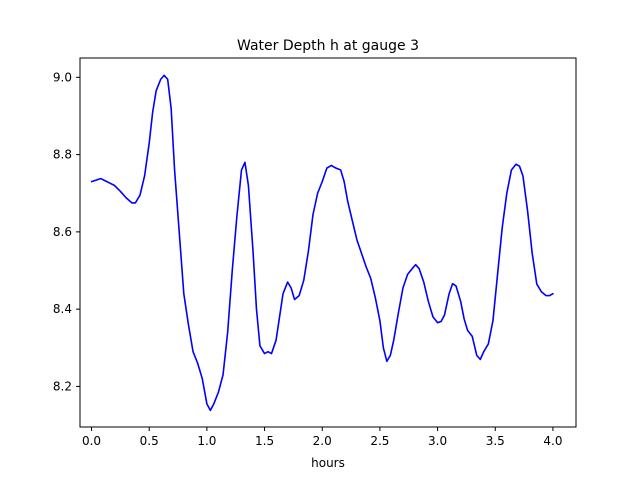 The height and width of the screenshot is (480, 640). Describe the element at coordinates (149, 441) in the screenshot. I see `x-tick-label: 0.5` at that location.